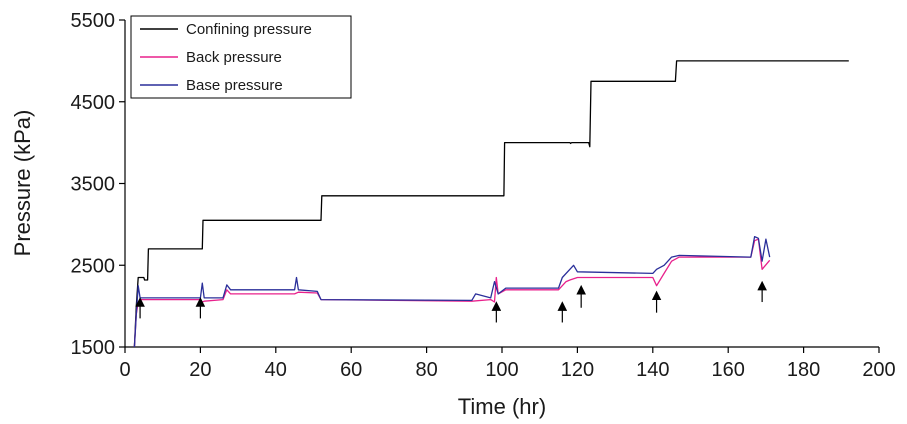  What do you see at coordinates (93, 348) in the screenshot?
I see `y-tick-label: 1500` at bounding box center [93, 348].